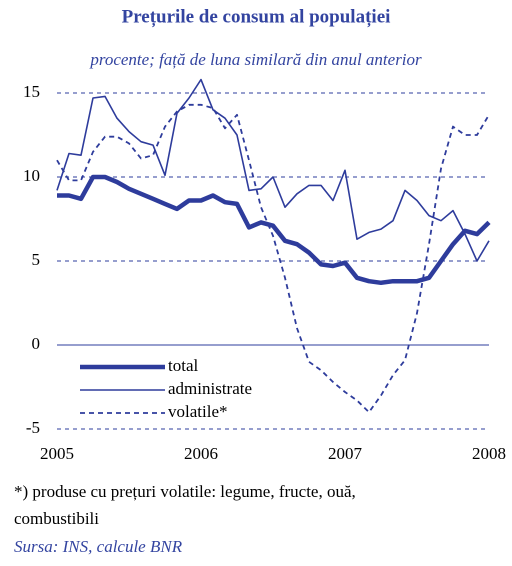 This screenshot has height=566, width=512. What do you see at coordinates (183, 365) in the screenshot?
I see `legend-label: total` at bounding box center [183, 365].